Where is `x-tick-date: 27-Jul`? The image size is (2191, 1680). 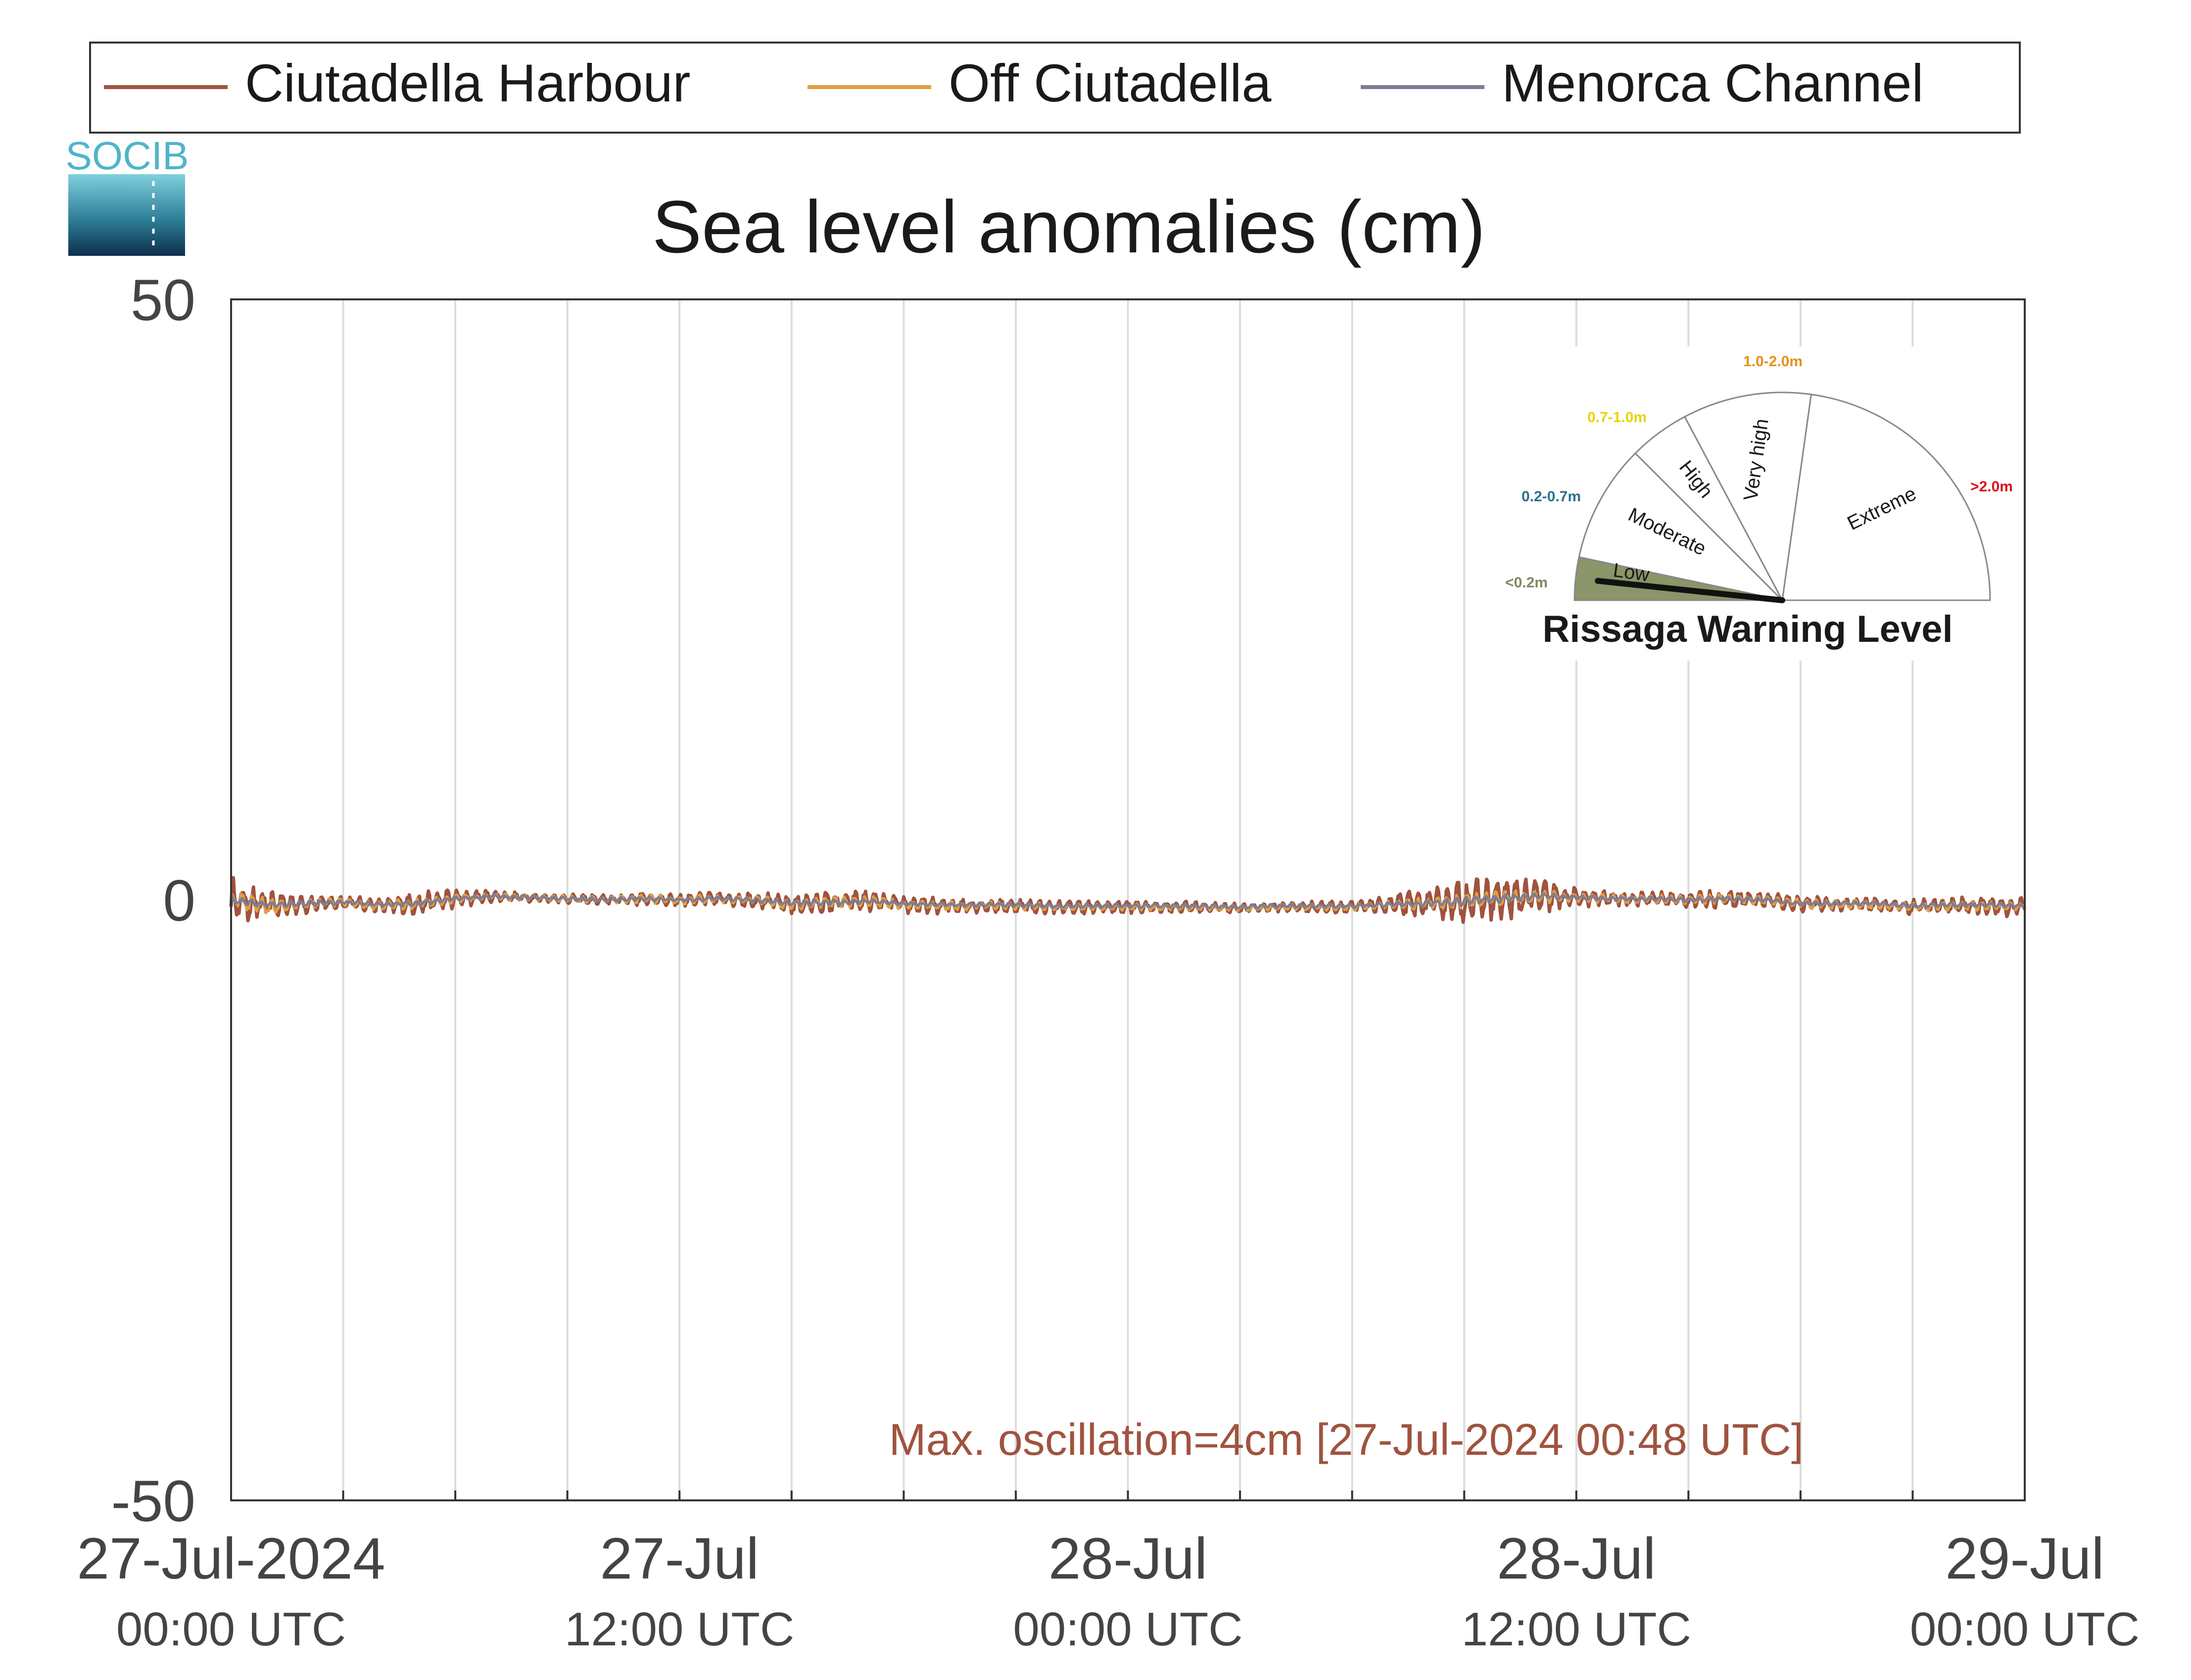 x-tick-date: 27-Jul is located at coordinates (679, 1559).